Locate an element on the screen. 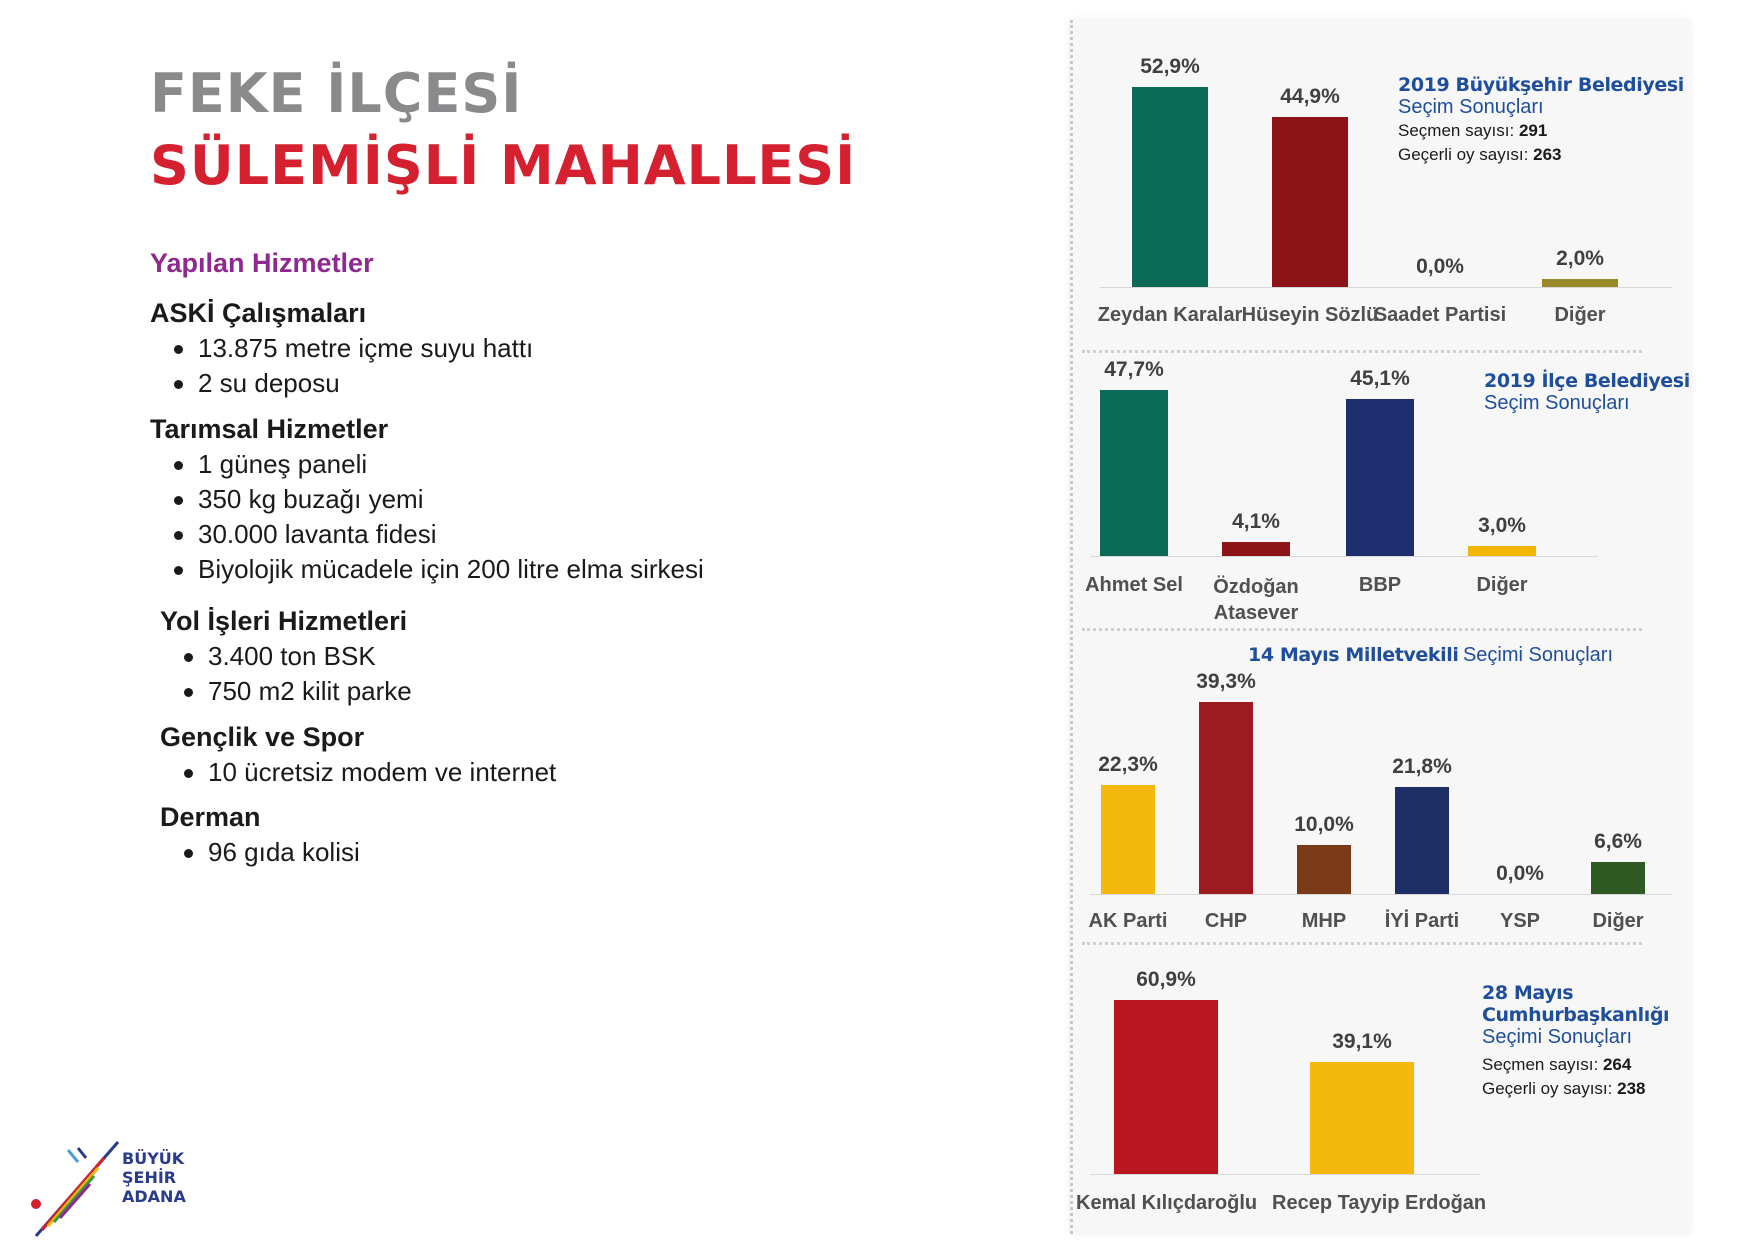 The image size is (1754, 1243). category-label: AK Parti is located at coordinates (1128, 921).